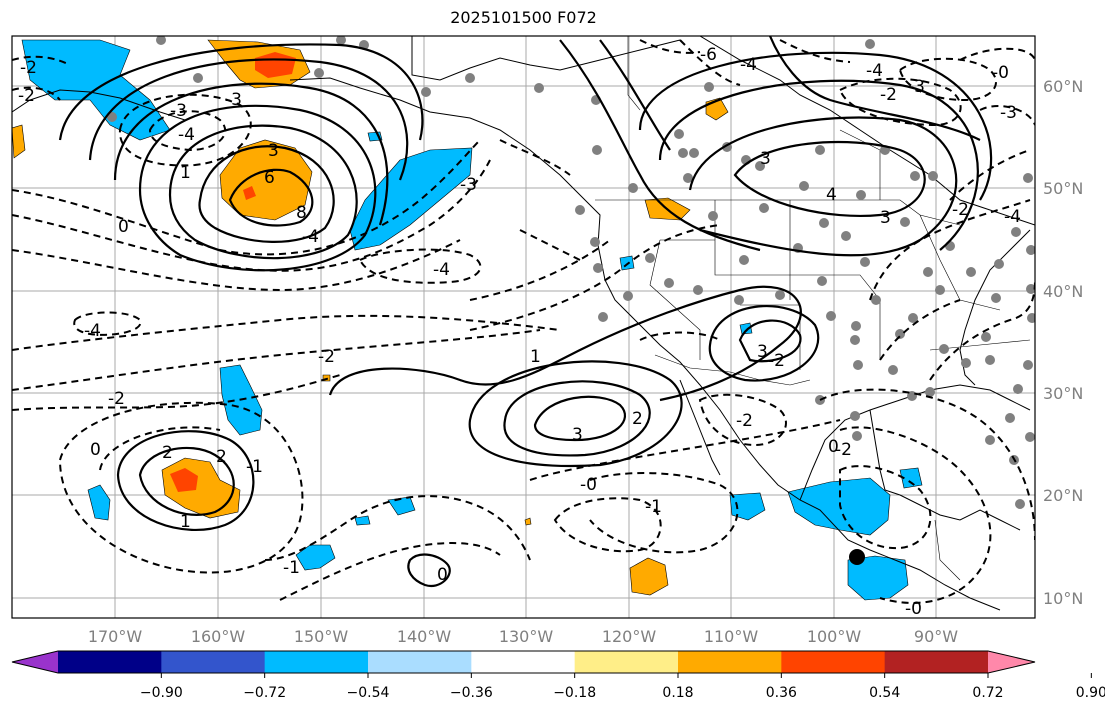 The height and width of the screenshot is (712, 1105). Describe the element at coordinates (1063, 188) in the screenshot. I see `latitude-tick-label: 50°N` at that location.